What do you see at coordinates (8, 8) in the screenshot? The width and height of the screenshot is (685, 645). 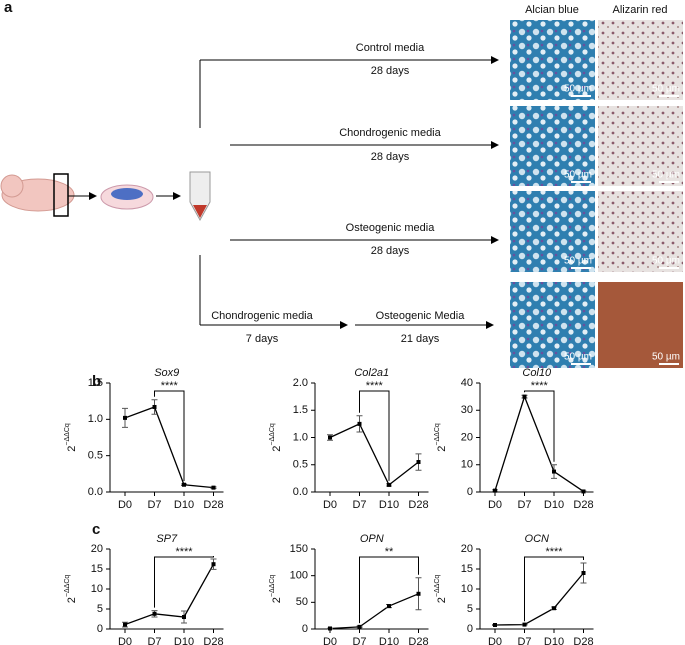 I see `panel-label: a` at bounding box center [8, 8].